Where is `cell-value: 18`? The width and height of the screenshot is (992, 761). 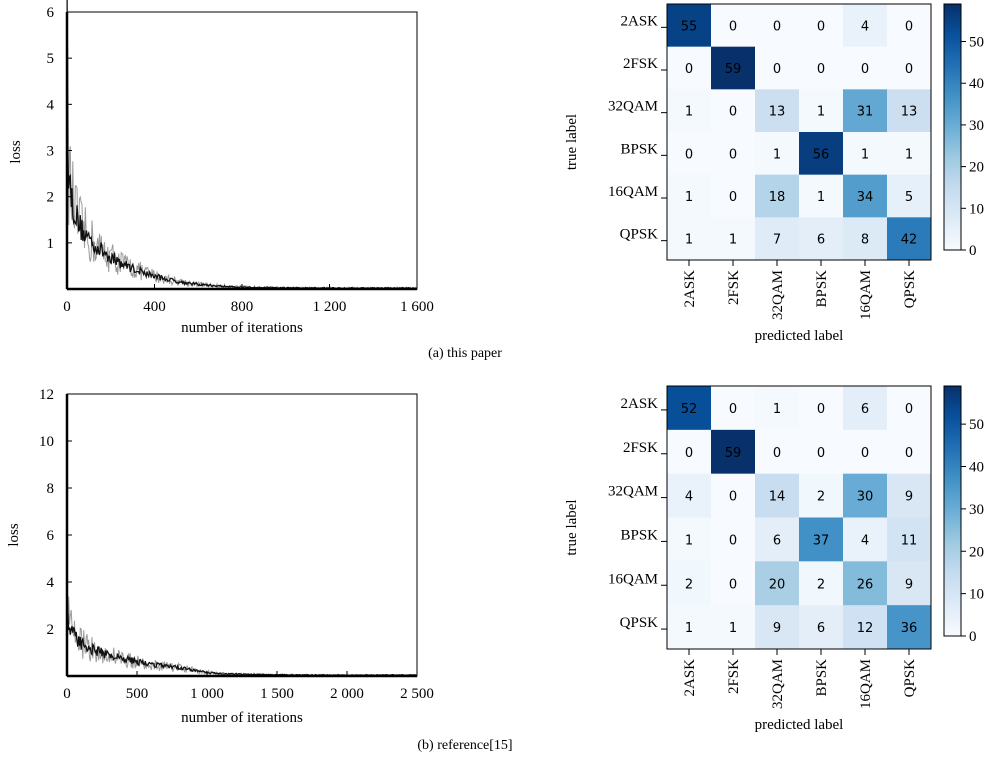
cell-value: 18 is located at coordinates (777, 197).